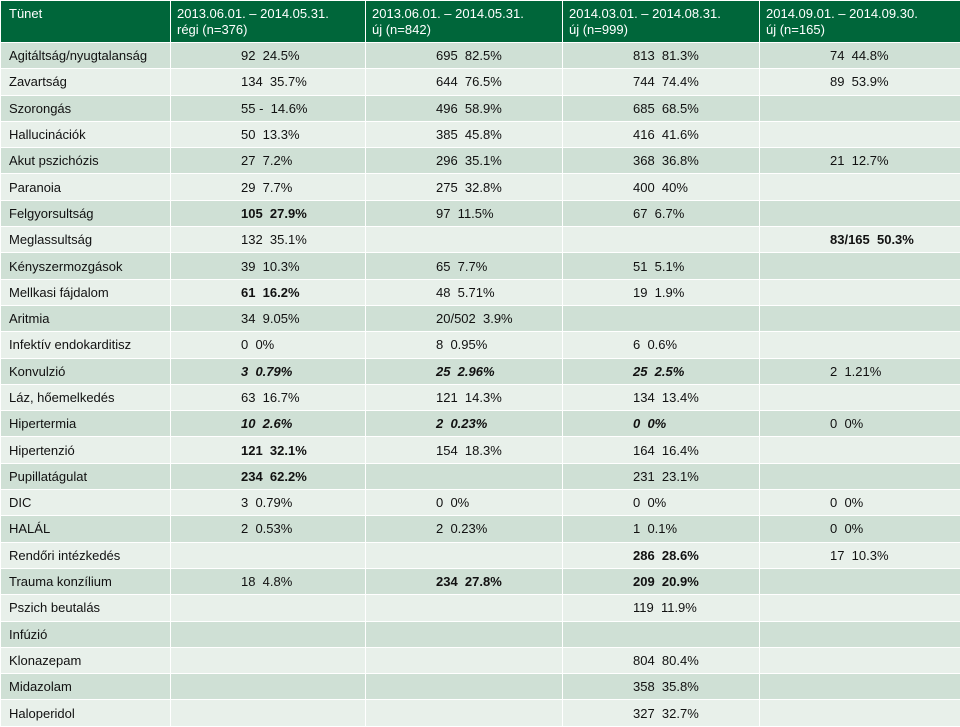 This screenshot has width=960, height=727. Describe the element at coordinates (86, 266) in the screenshot. I see `row-label: Kényszermozgások` at that location.